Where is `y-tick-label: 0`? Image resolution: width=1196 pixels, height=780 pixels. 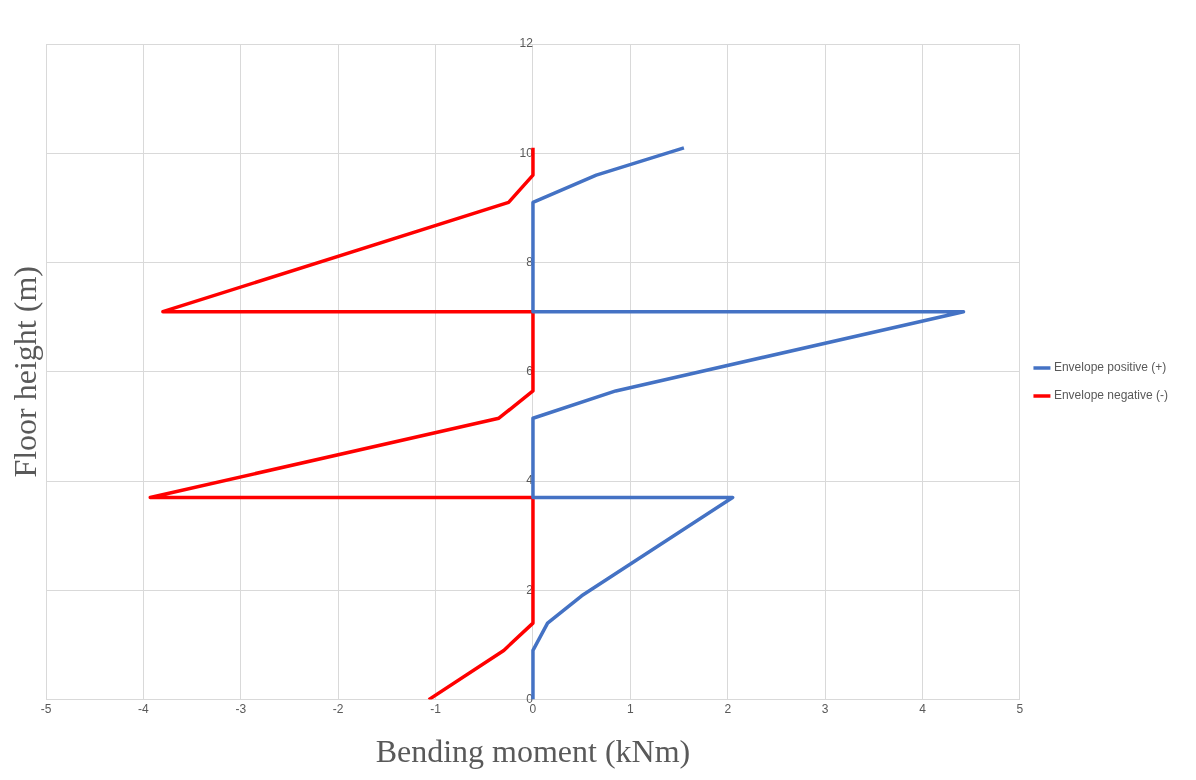
y-tick-label: 0 is located at coordinates (530, 698).